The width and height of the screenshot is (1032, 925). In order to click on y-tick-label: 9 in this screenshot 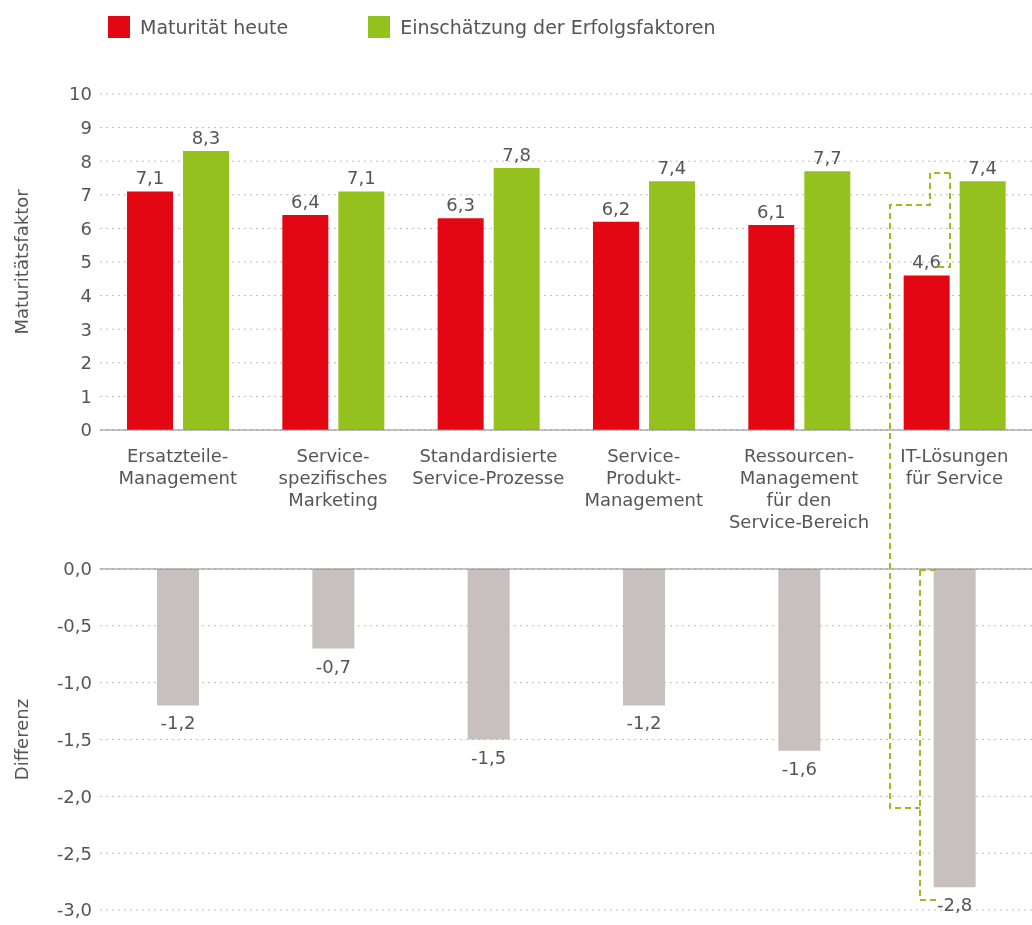, I will do `click(86, 127)`.